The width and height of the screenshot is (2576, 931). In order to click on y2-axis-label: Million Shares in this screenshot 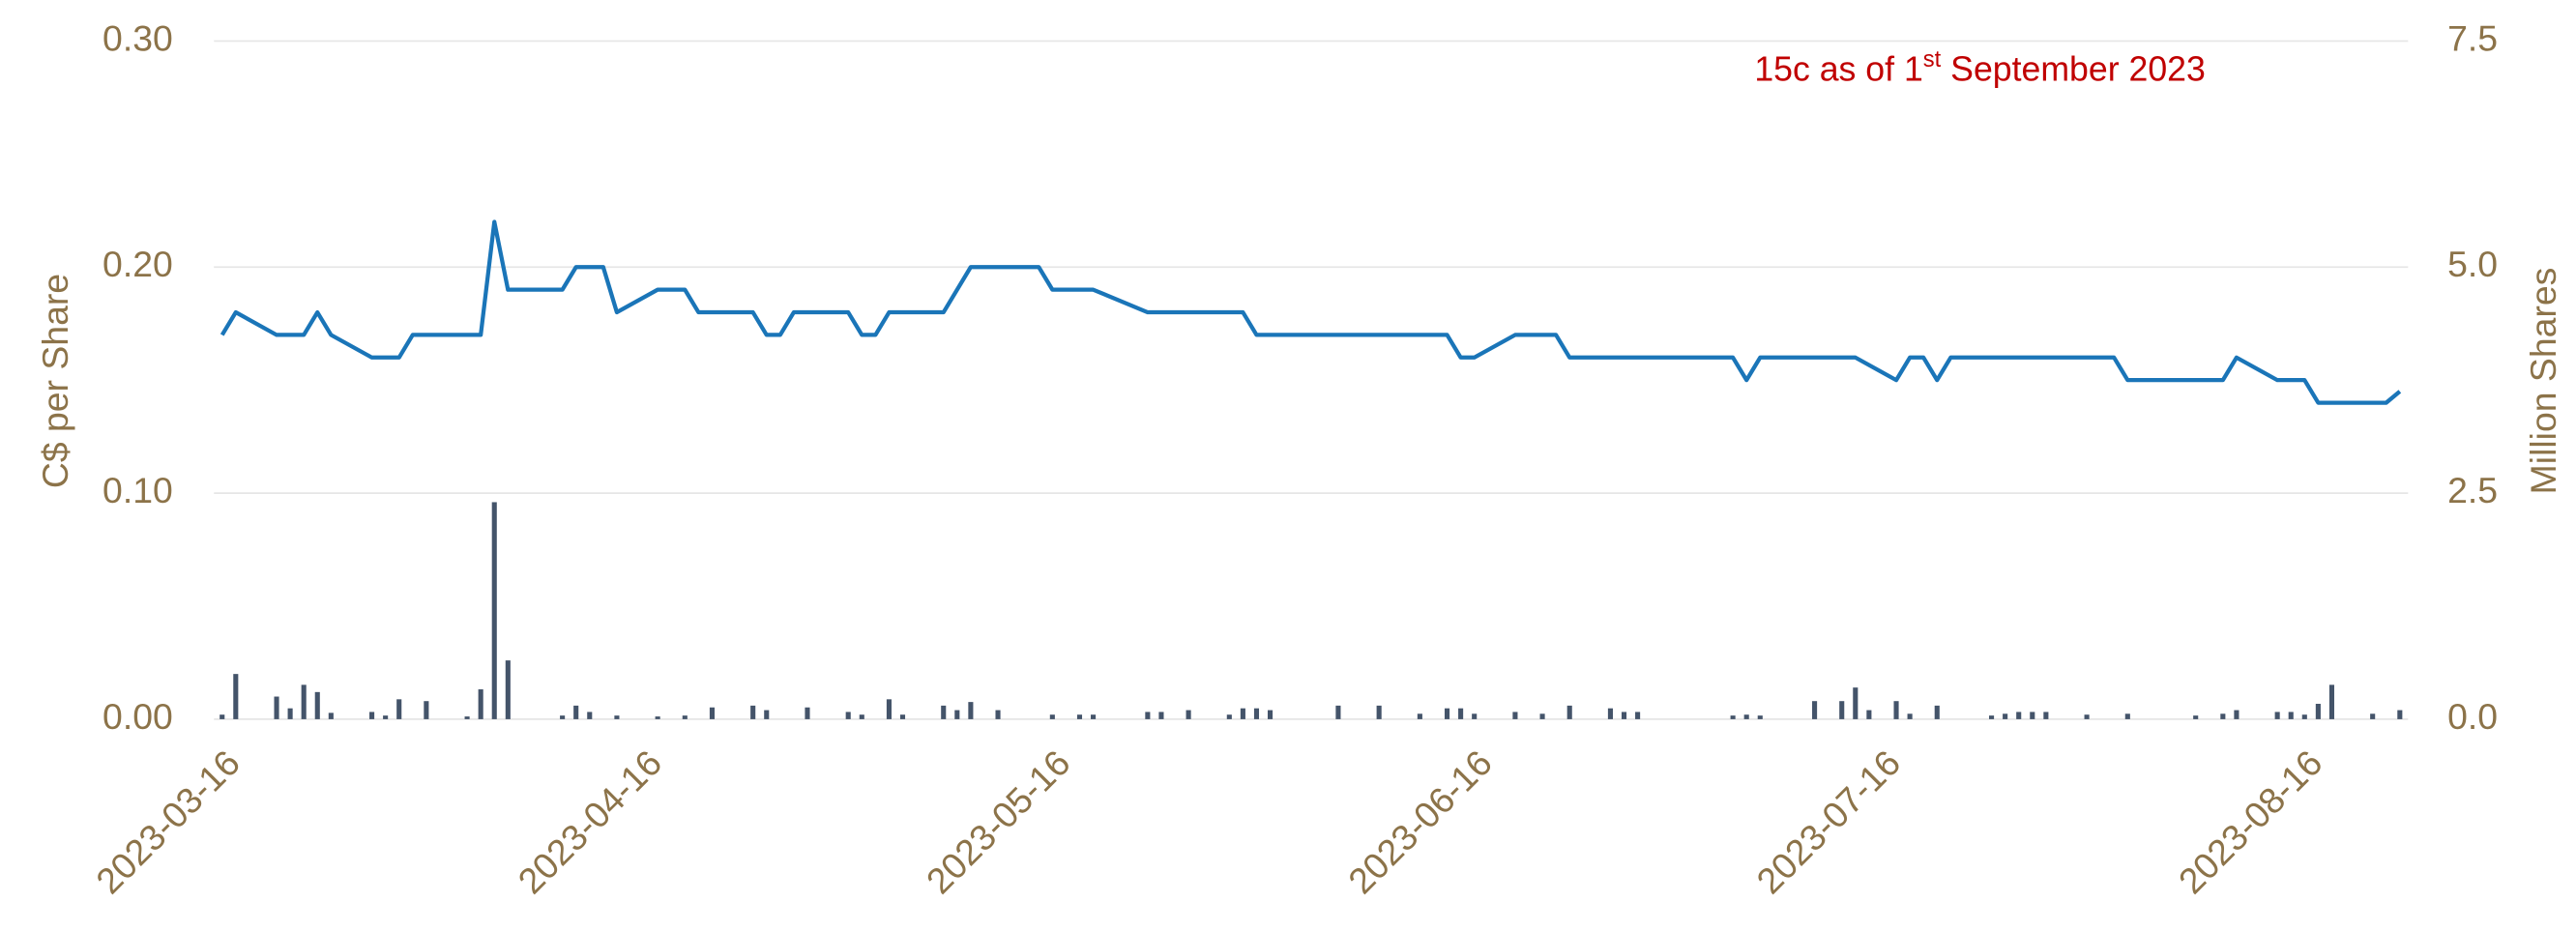, I will do `click(2543, 381)`.